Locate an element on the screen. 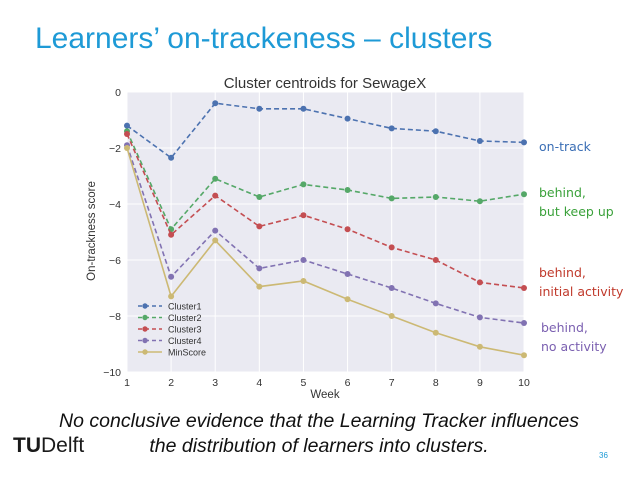  legend-label-minscore: MinScore is located at coordinates (187, 353).